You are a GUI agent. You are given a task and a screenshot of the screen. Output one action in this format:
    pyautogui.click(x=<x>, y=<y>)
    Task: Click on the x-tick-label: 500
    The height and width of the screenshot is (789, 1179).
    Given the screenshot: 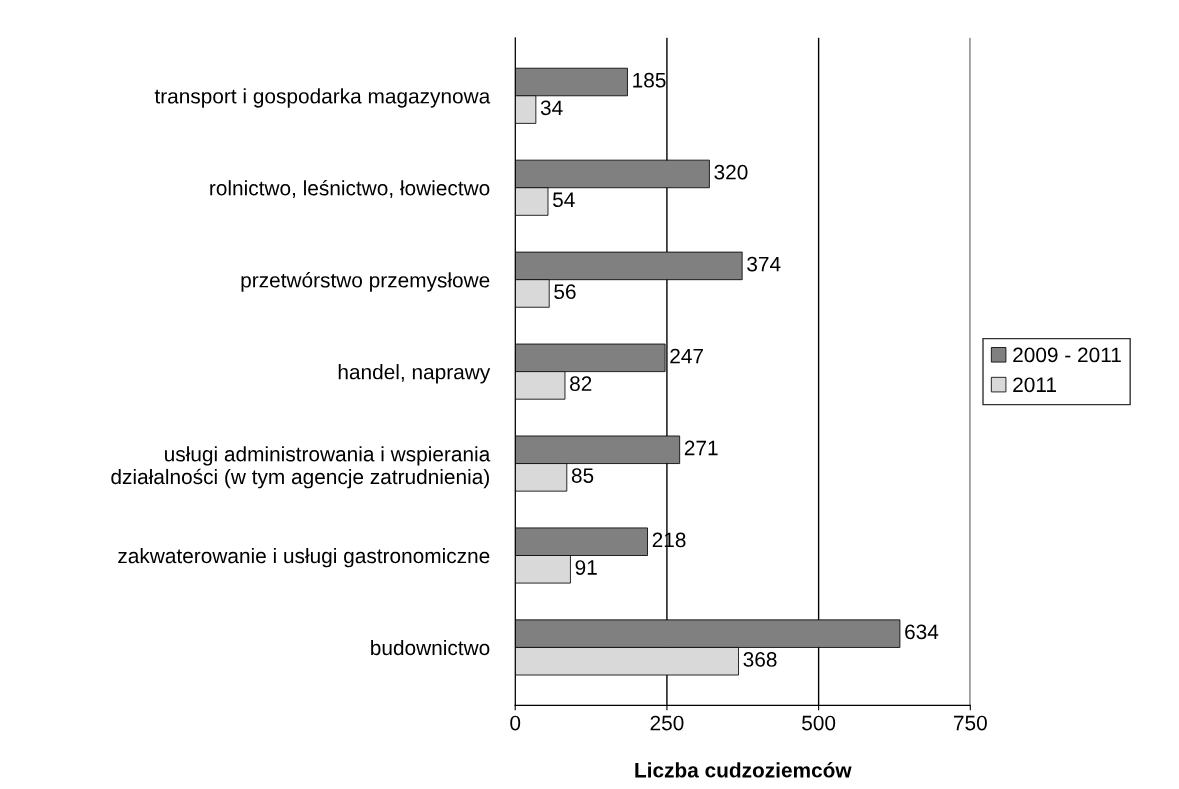 What is the action you would take?
    pyautogui.click(x=819, y=723)
    